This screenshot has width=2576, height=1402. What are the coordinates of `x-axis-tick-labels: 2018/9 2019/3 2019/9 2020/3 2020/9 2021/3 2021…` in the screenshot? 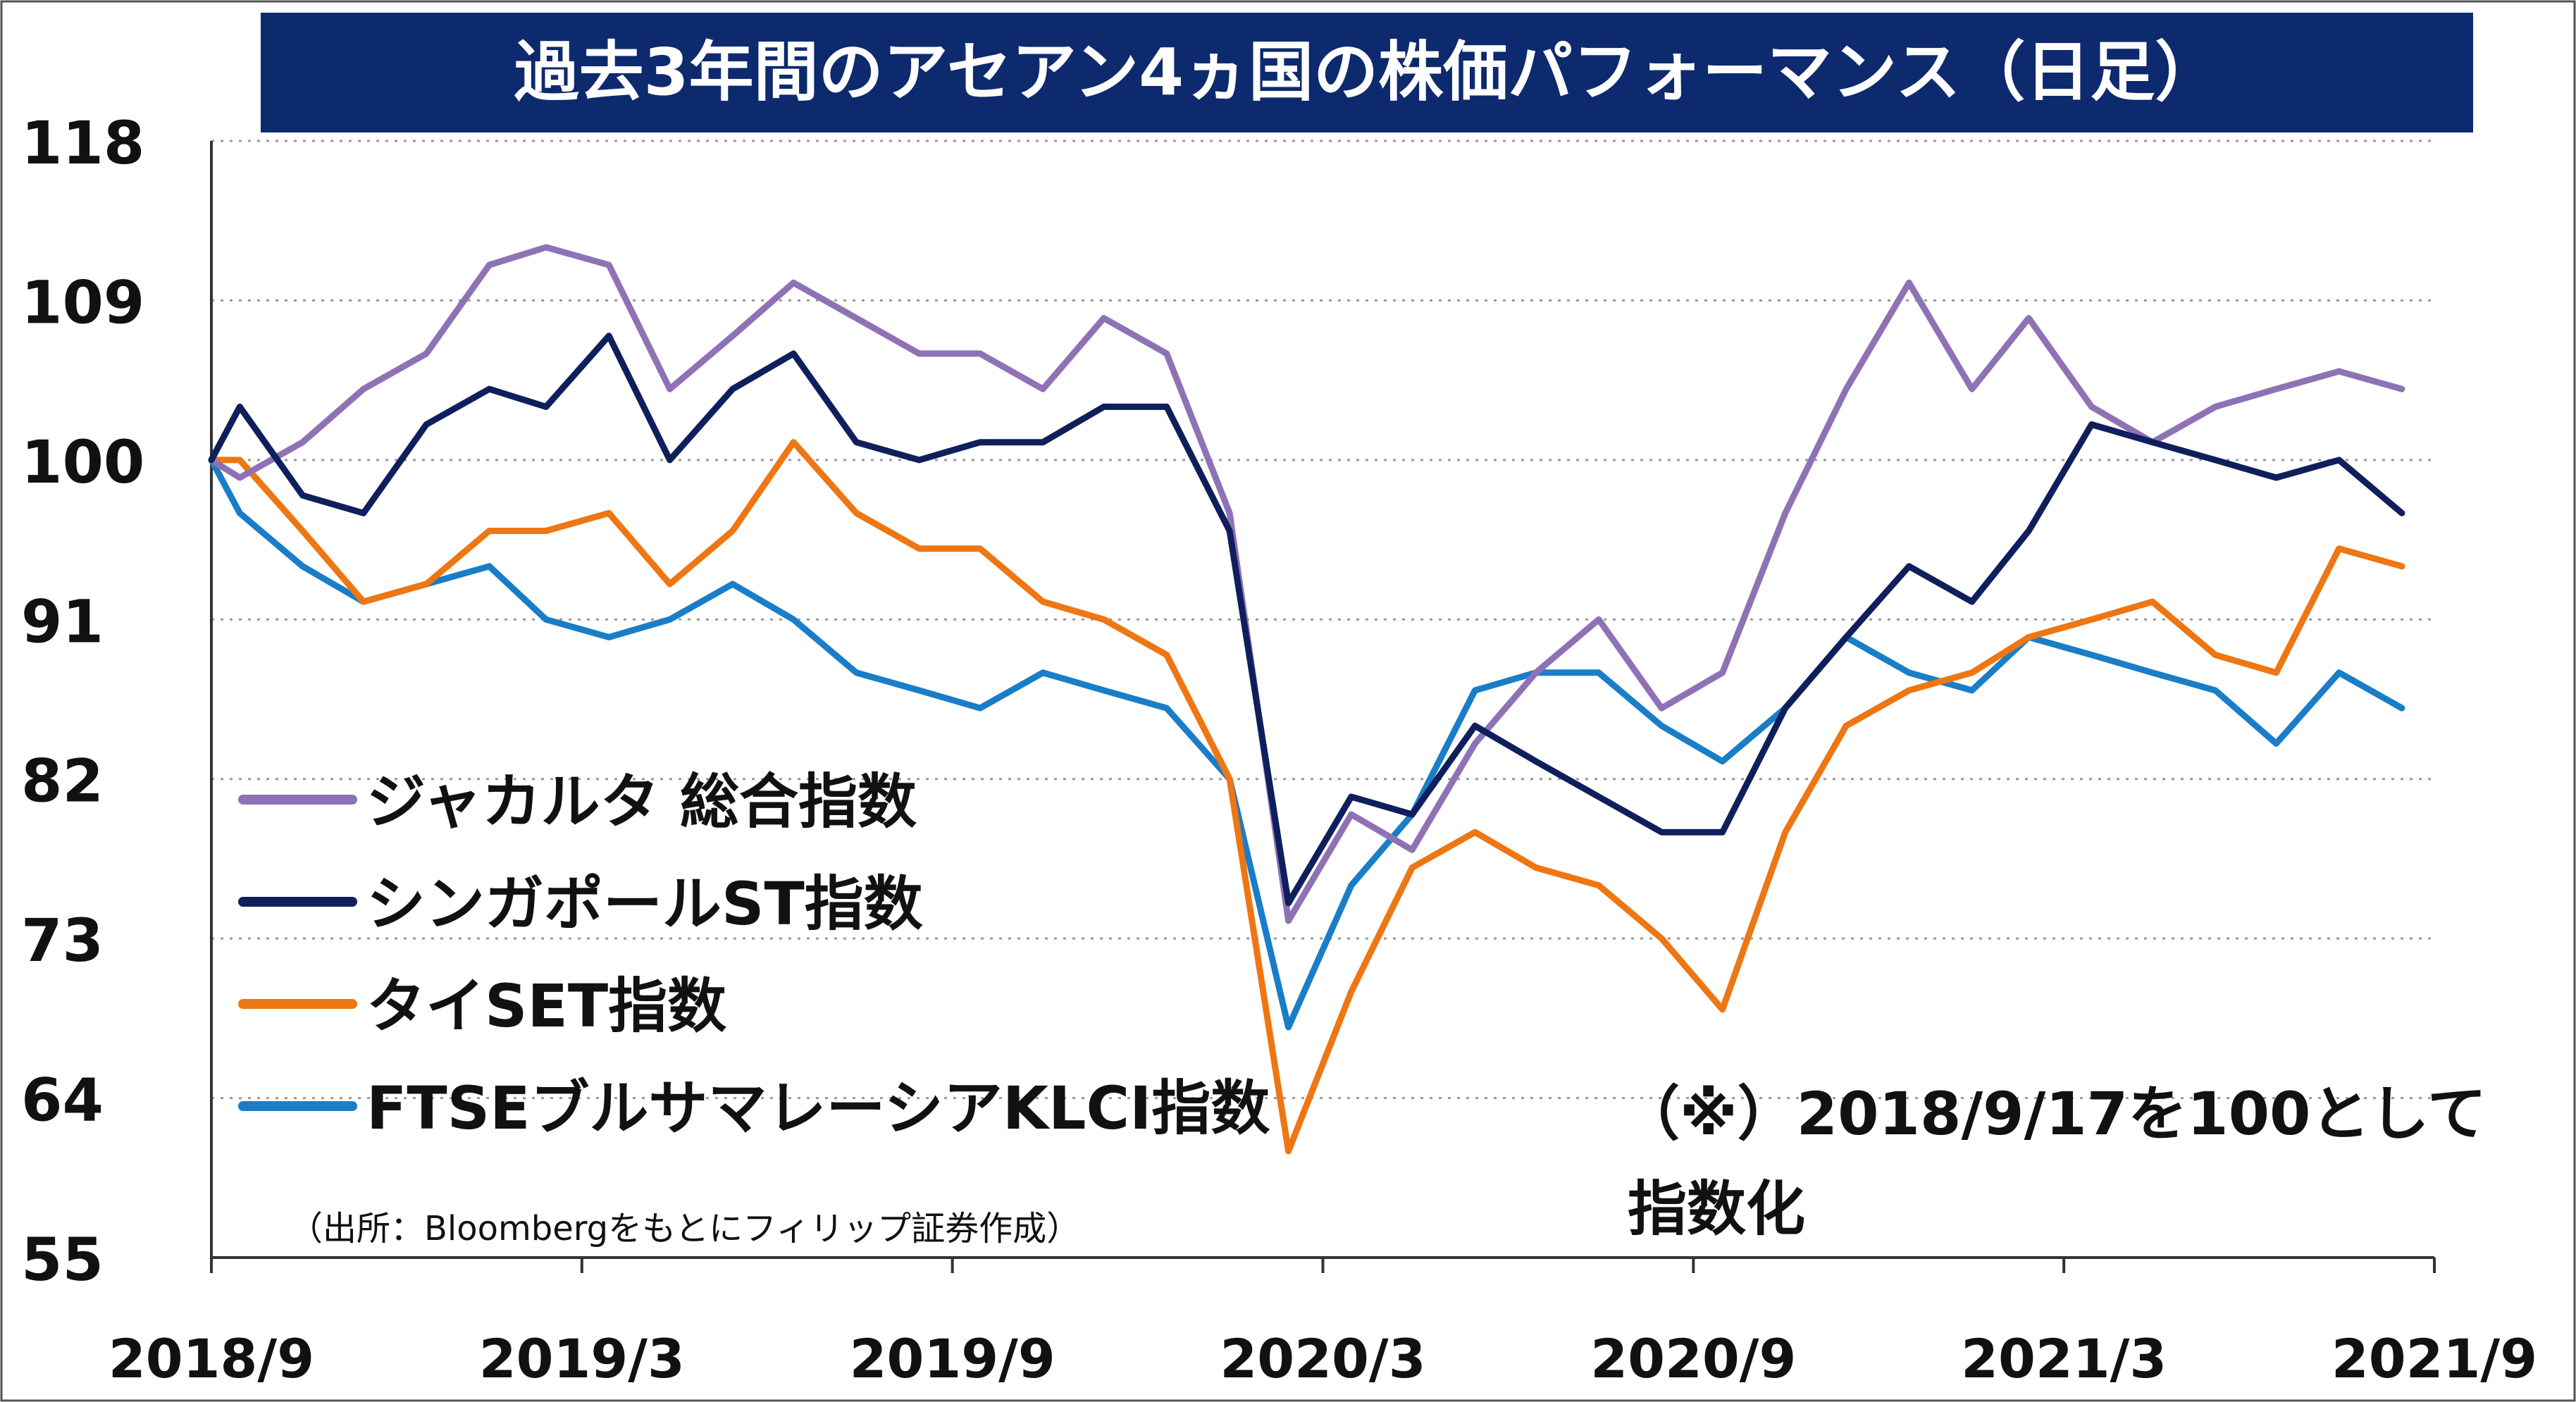 It's located at (1323, 1358).